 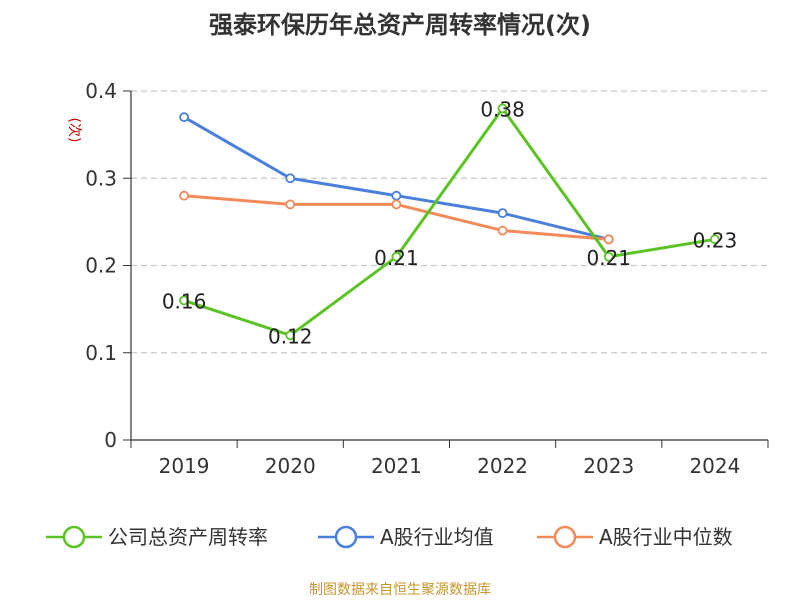 What do you see at coordinates (74, 130) in the screenshot?
I see `y-axis-label: (次)` at bounding box center [74, 130].